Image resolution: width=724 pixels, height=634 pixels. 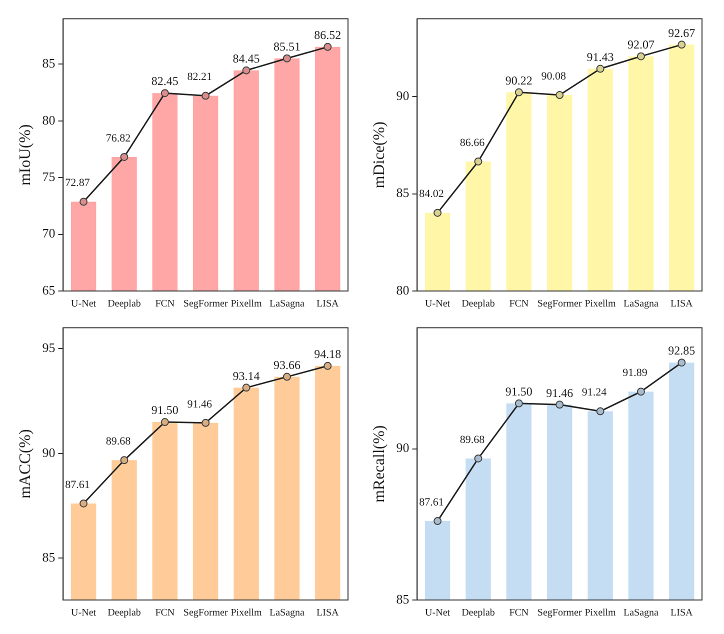 What do you see at coordinates (682, 351) in the screenshot?
I see `data-label: 92.85` at bounding box center [682, 351].